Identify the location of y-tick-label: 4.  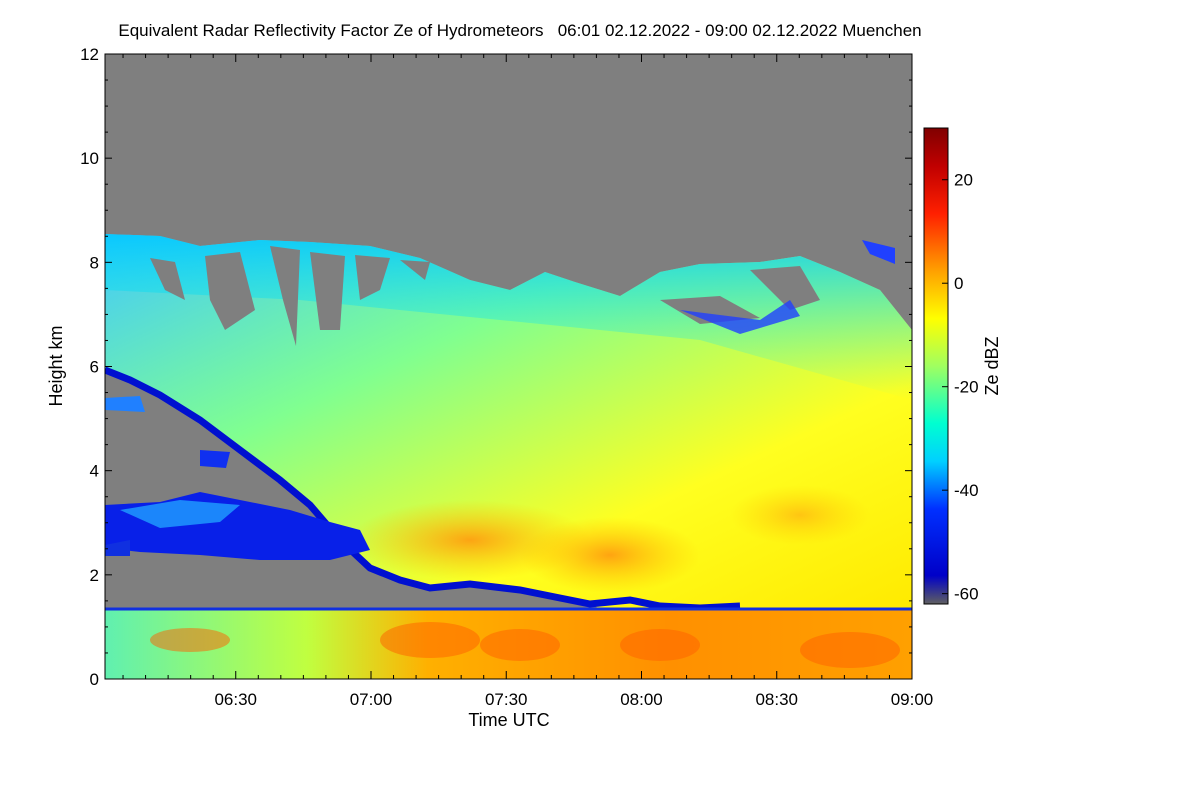
(94, 471).